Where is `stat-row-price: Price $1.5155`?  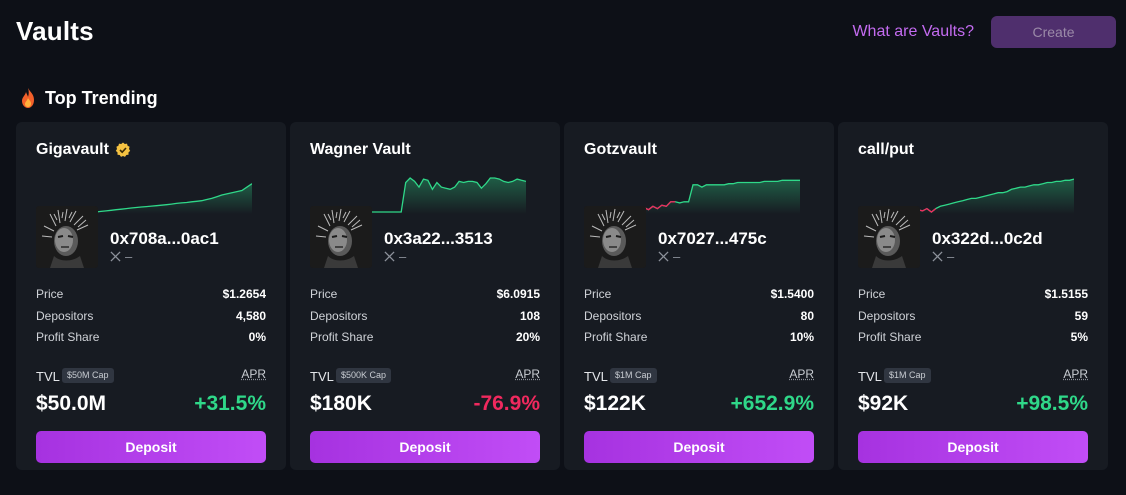 stat-row-price: Price $1.5155 is located at coordinates (973, 297).